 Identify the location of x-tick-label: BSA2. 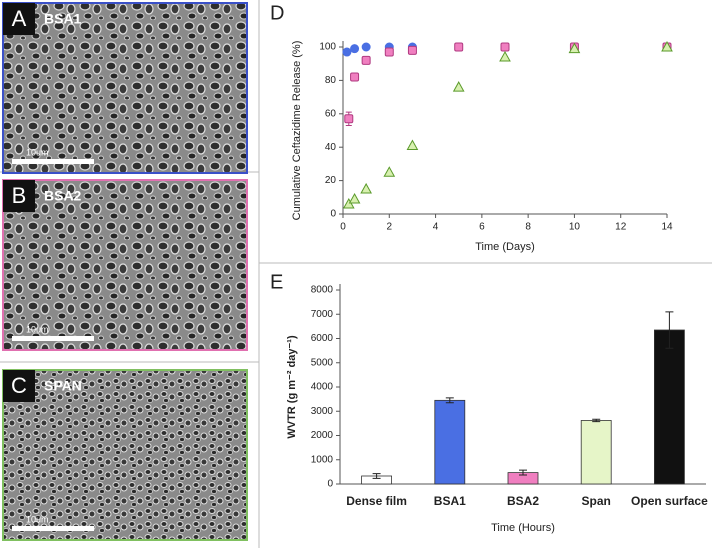
(523, 501).